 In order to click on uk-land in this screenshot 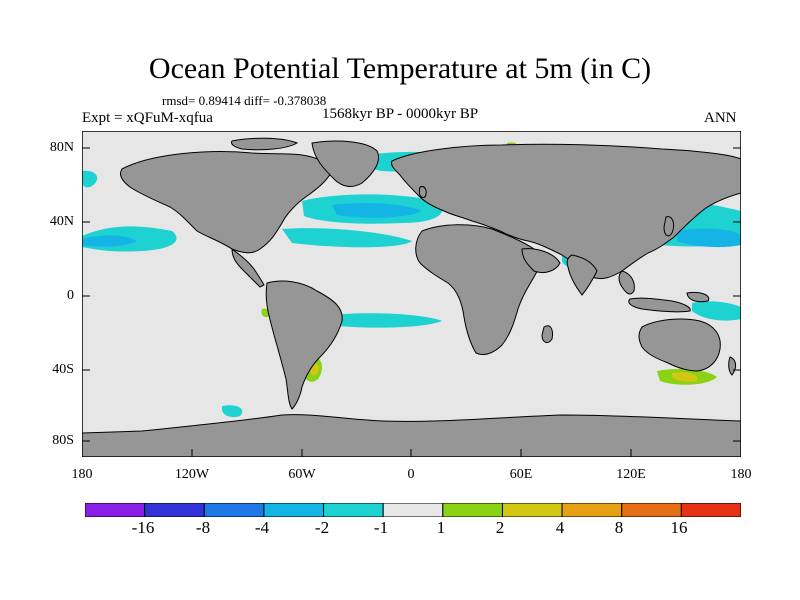, I will do `click(422, 192)`.